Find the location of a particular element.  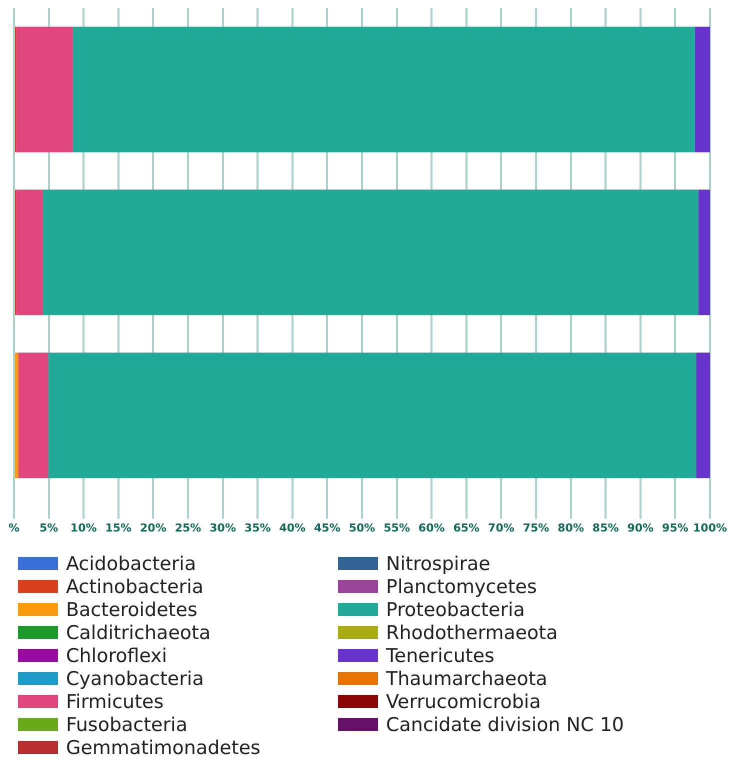

x-tick-label: 40% is located at coordinates (292, 527).